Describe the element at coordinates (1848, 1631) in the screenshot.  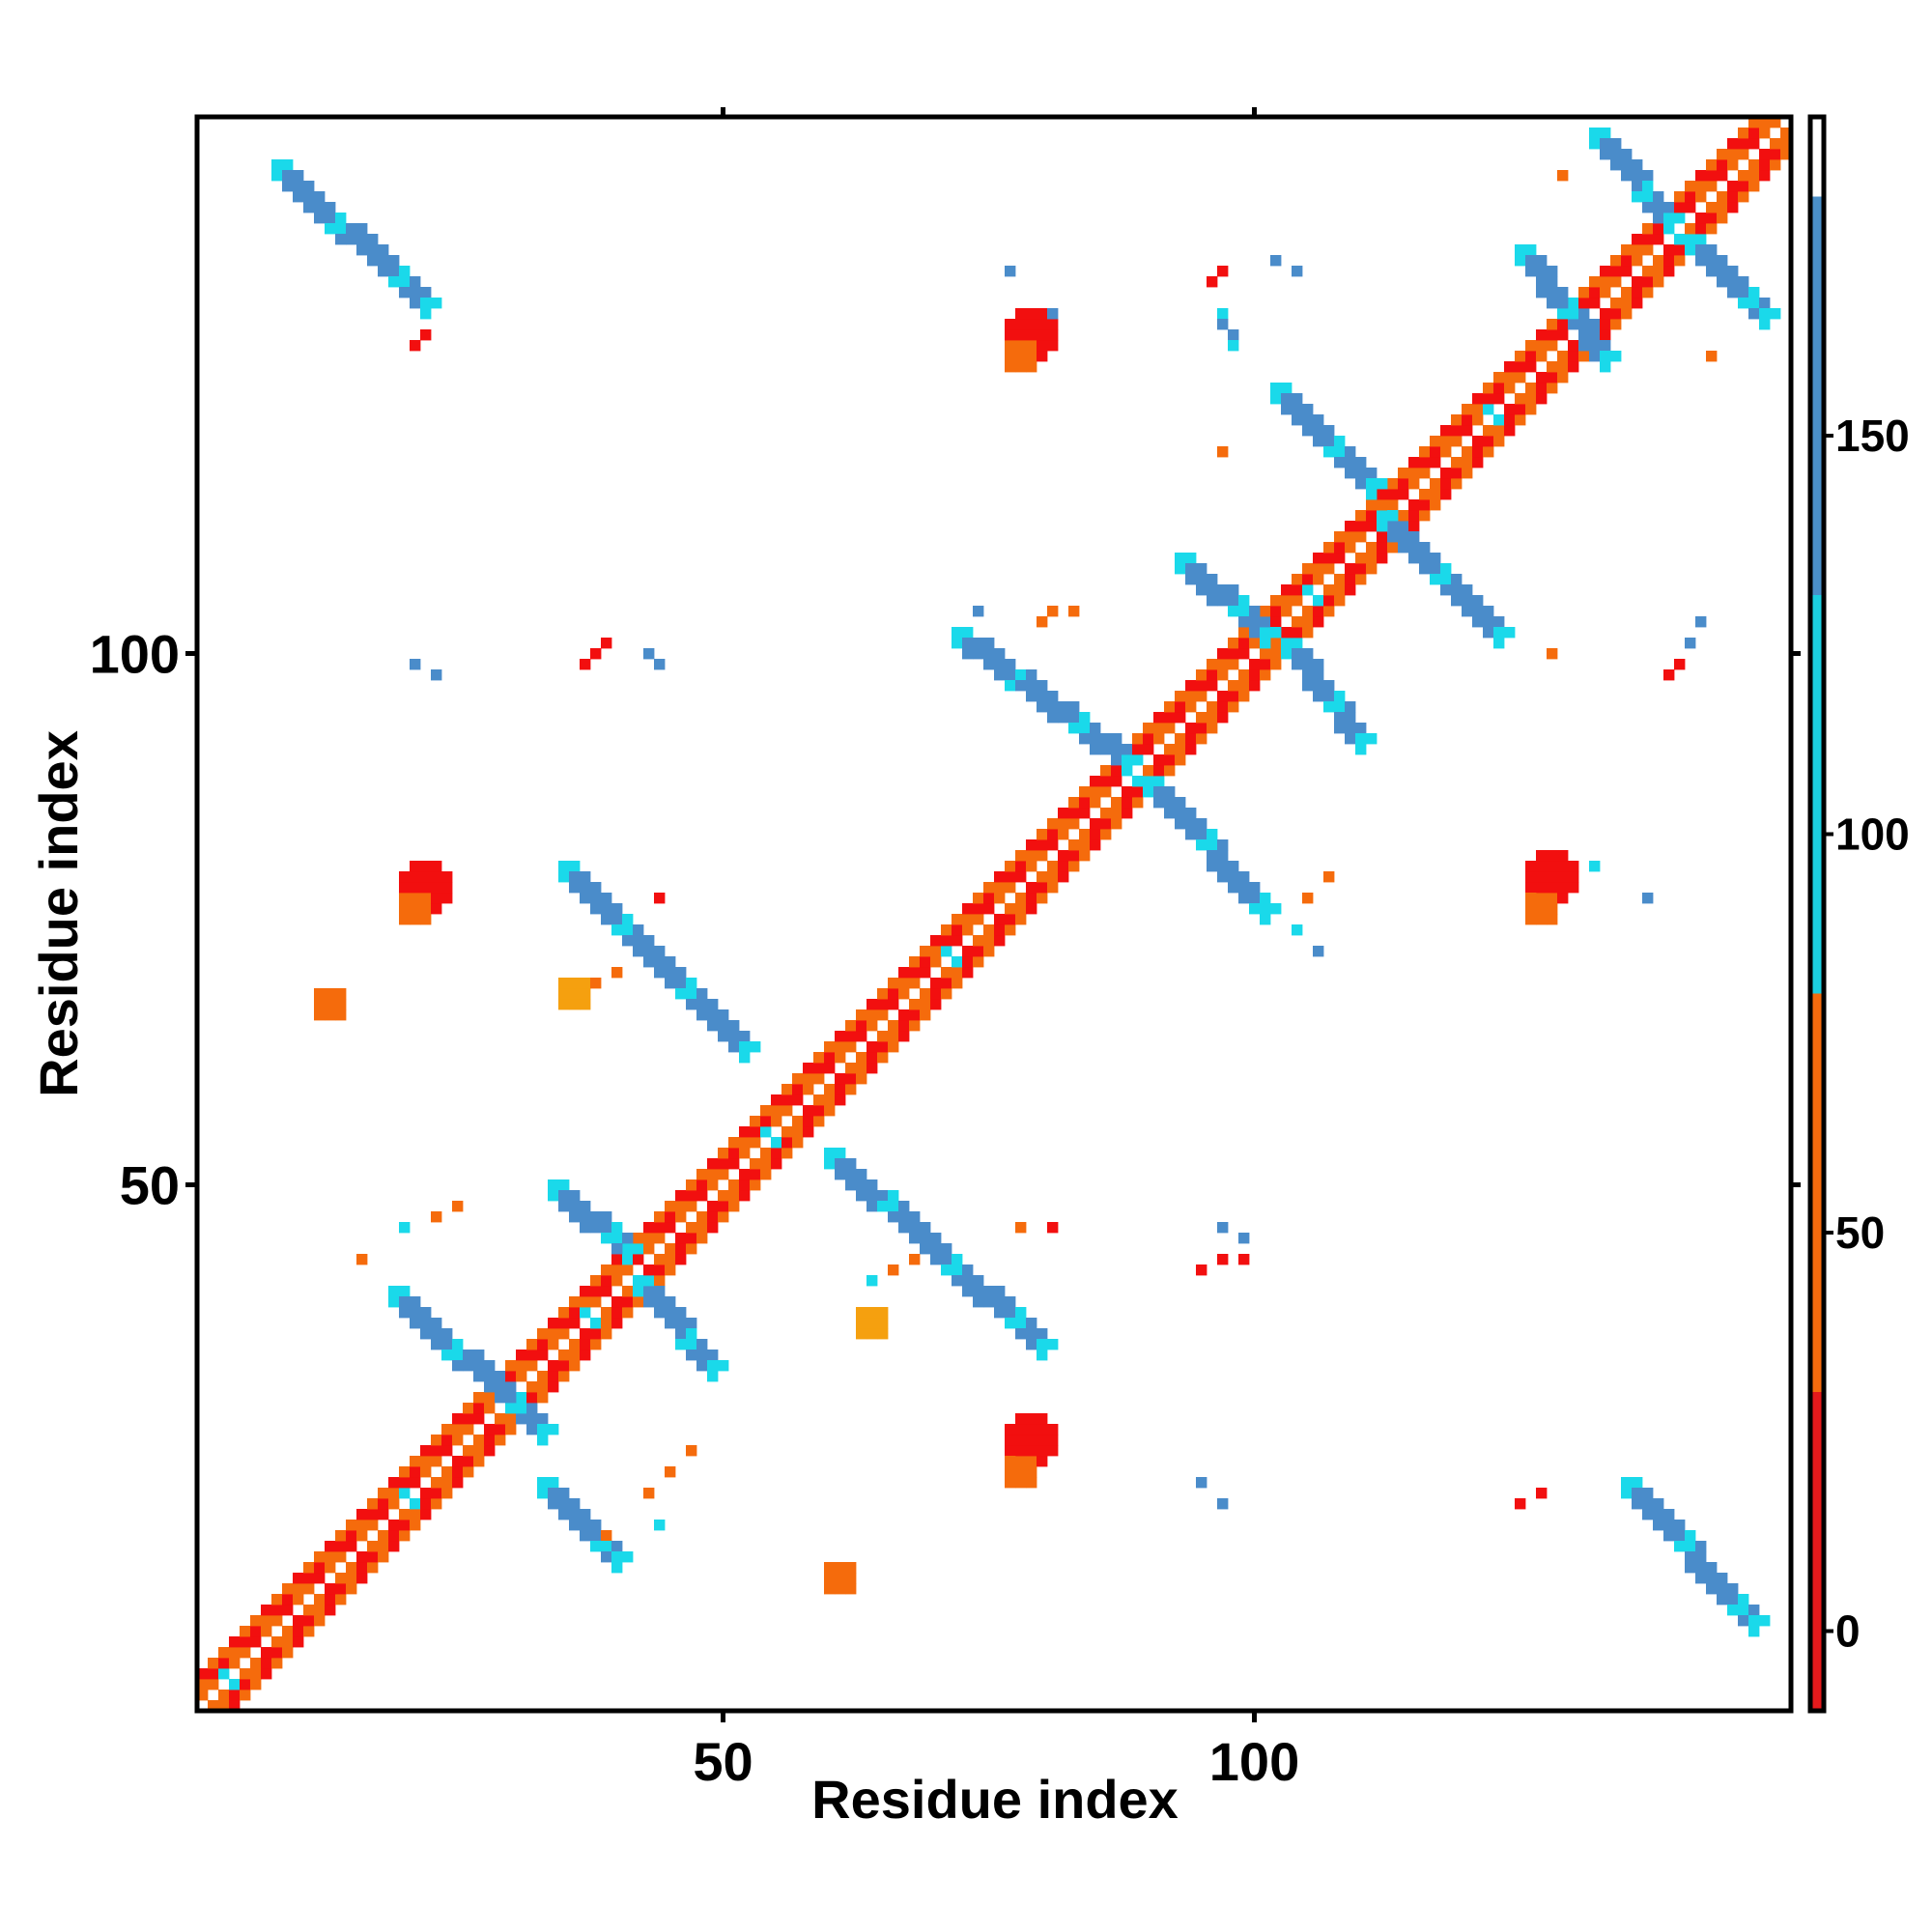
I see `colorbar-tick-label: 0` at that location.